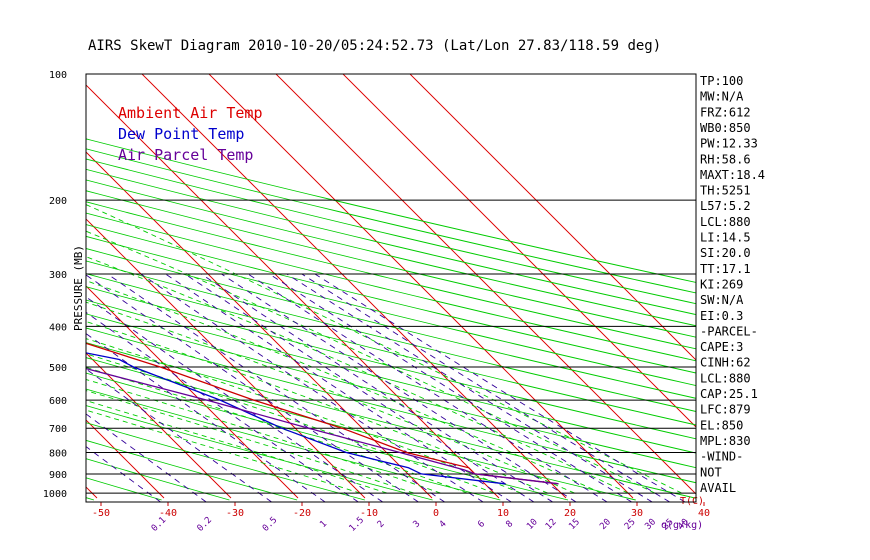  Describe the element at coordinates (725, 128) in the screenshot. I see `stability-index: WB0:850` at that location.